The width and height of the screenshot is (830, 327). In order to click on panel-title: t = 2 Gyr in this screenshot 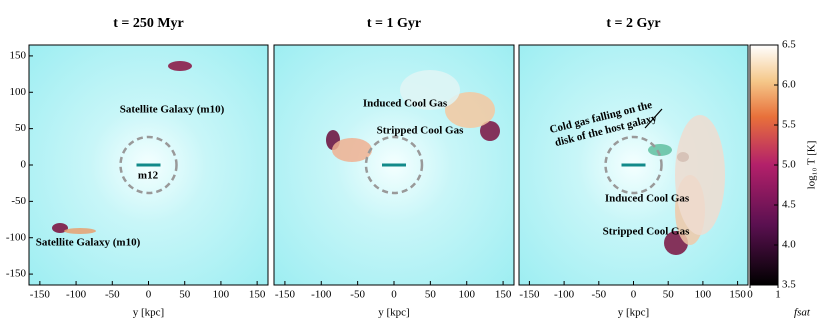, I will do `click(633, 23)`.